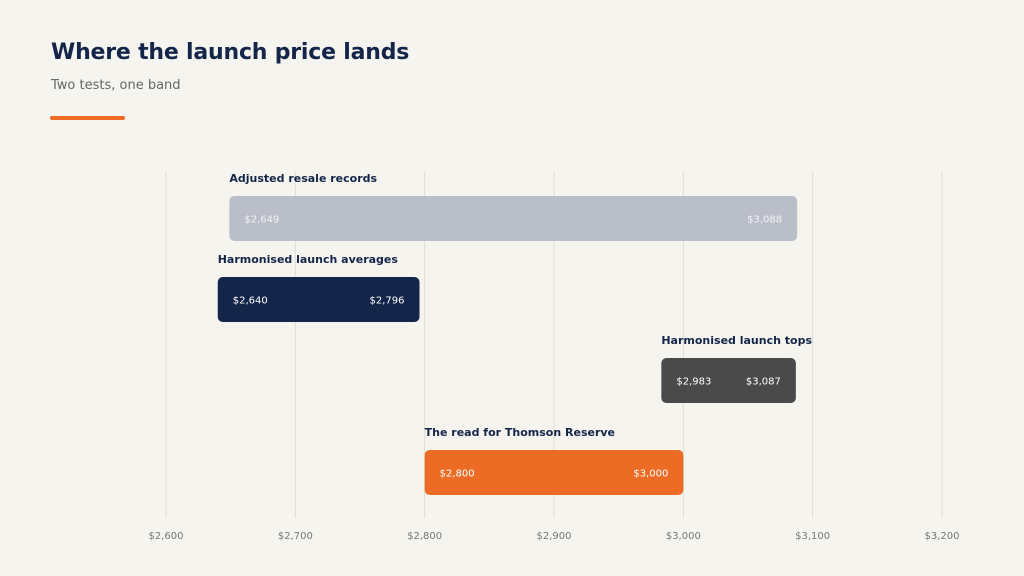  What do you see at coordinates (116, 85) in the screenshot?
I see `page-subtitle: Two tests, one band` at bounding box center [116, 85].